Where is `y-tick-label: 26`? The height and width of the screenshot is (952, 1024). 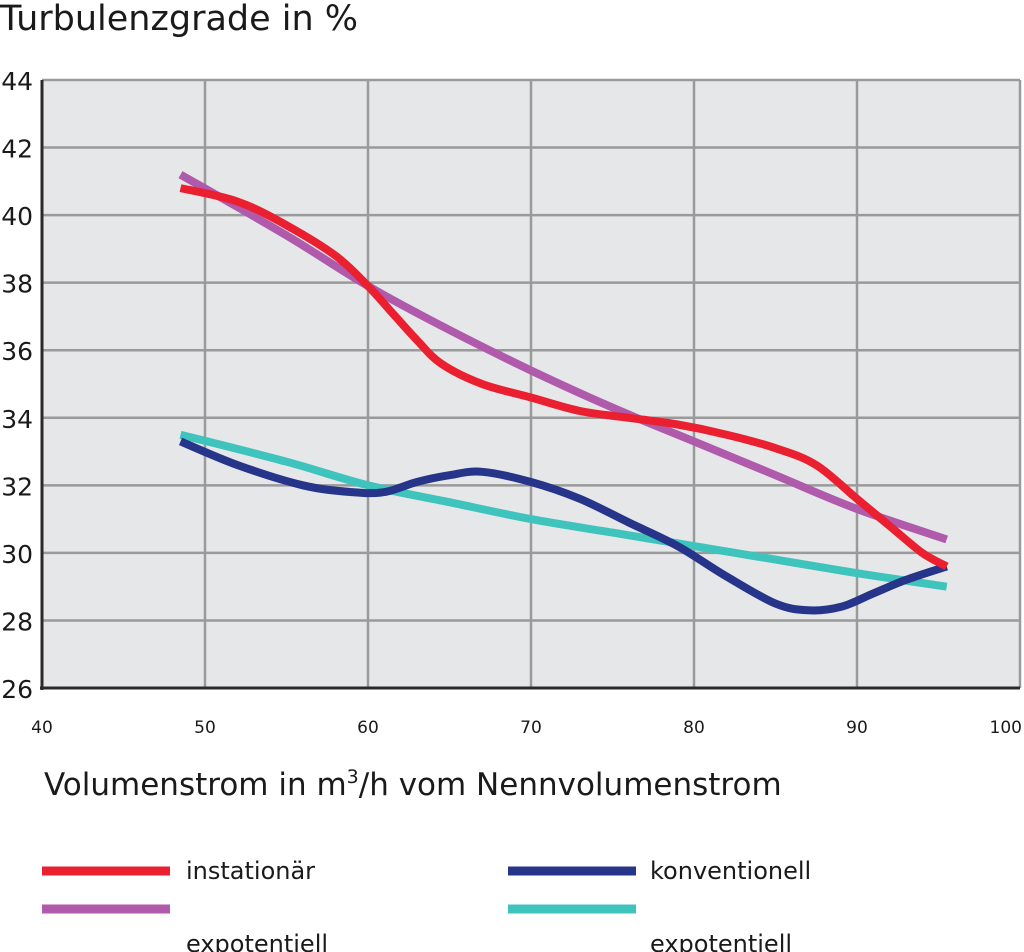 y-tick-label: 26 is located at coordinates (17, 689).